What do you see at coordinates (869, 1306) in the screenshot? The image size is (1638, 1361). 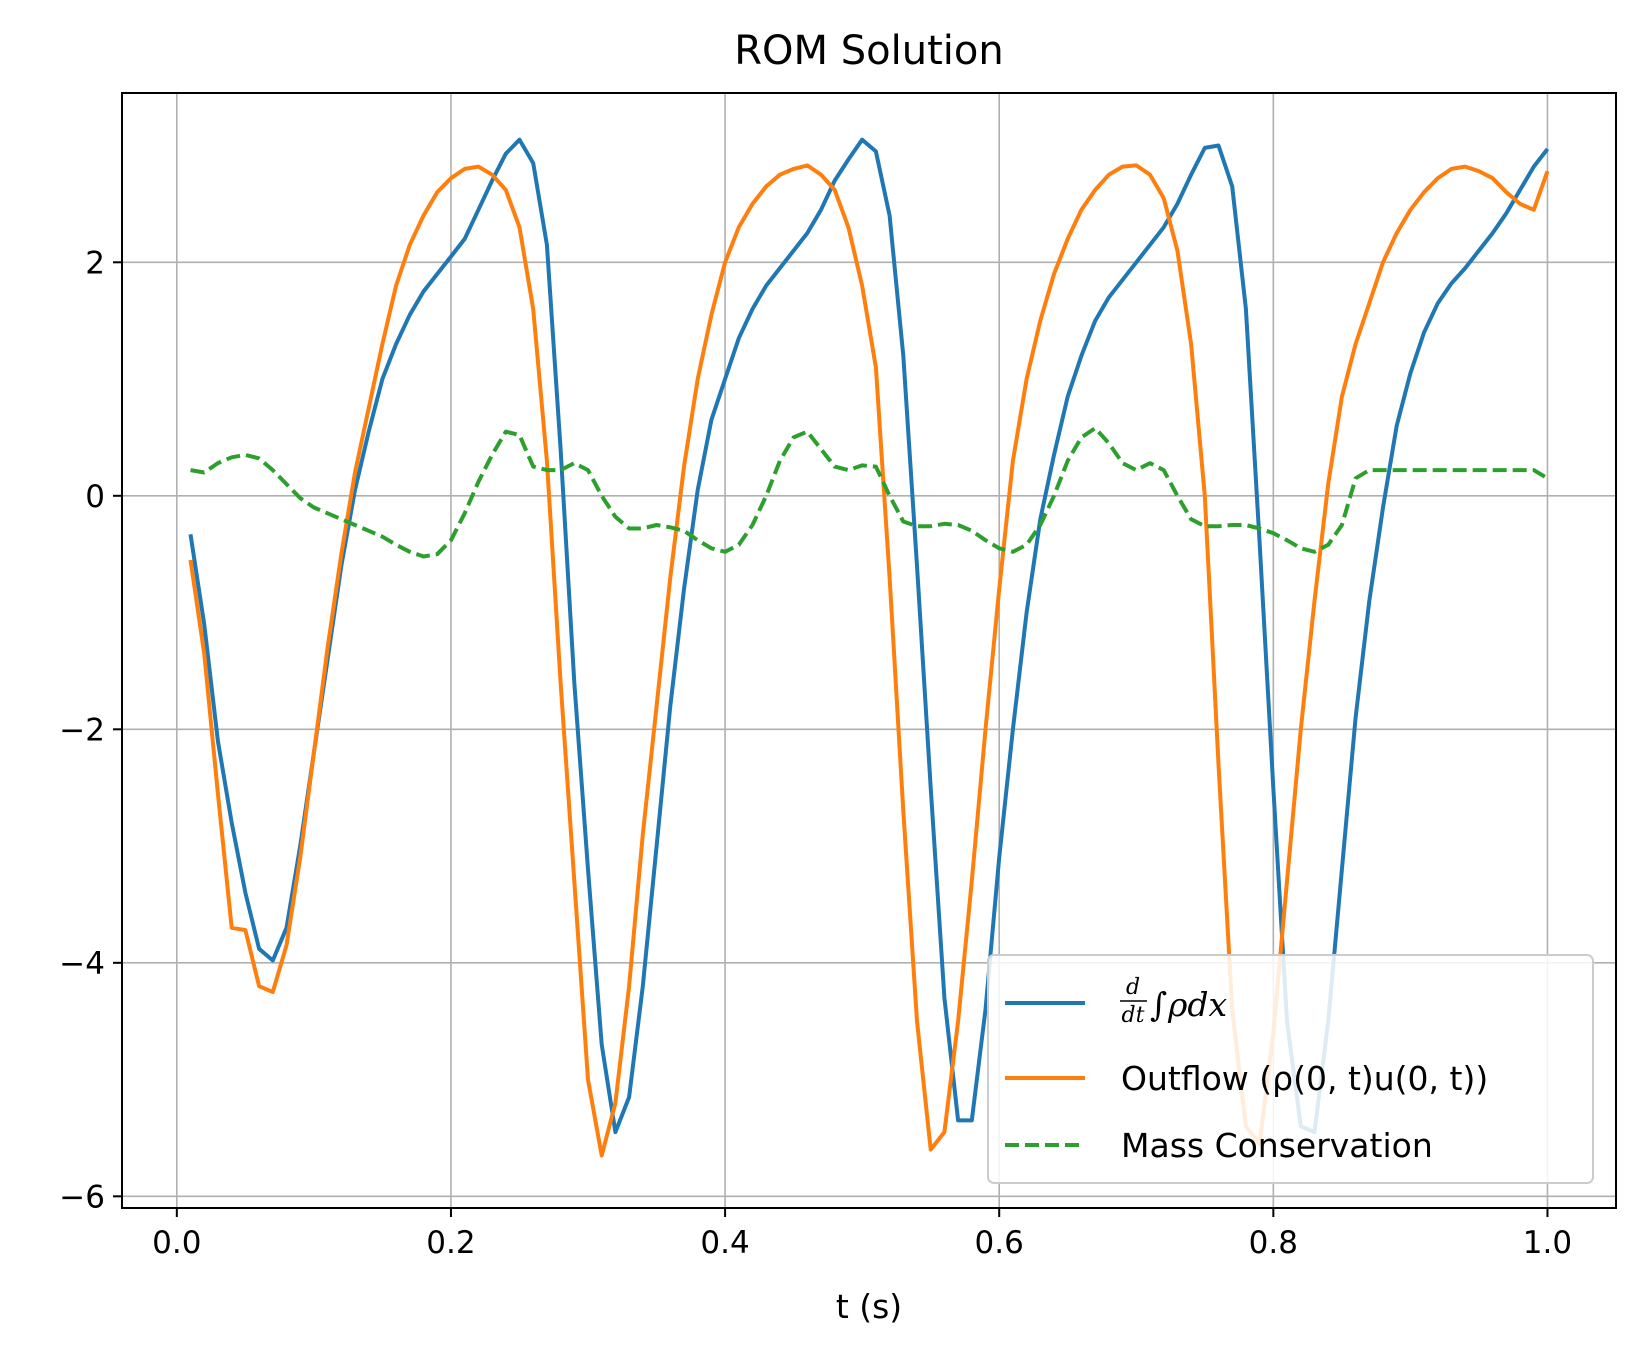 I see `x-axis-label: t (s)` at bounding box center [869, 1306].